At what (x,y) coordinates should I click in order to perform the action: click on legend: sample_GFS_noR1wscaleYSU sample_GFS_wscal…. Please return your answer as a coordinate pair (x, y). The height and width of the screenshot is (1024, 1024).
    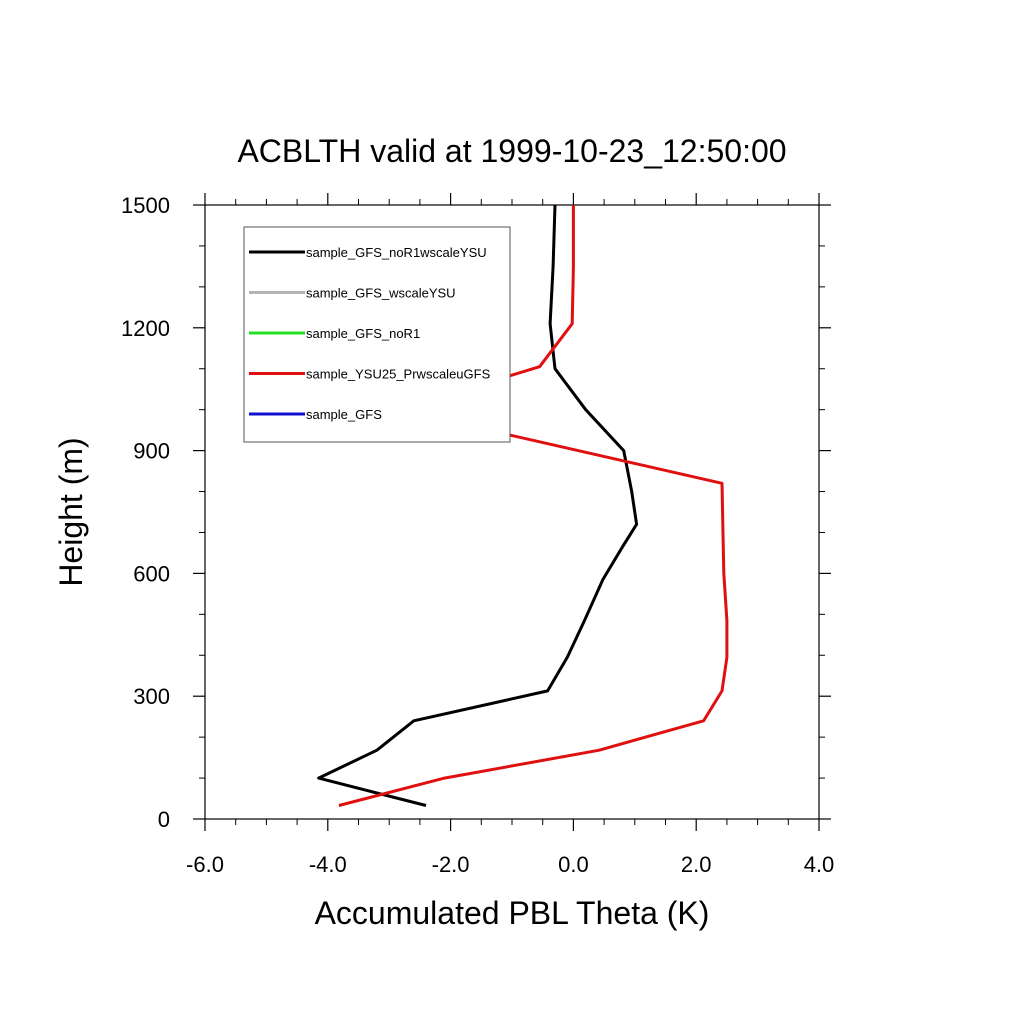
    Looking at the image, I should click on (377, 334).